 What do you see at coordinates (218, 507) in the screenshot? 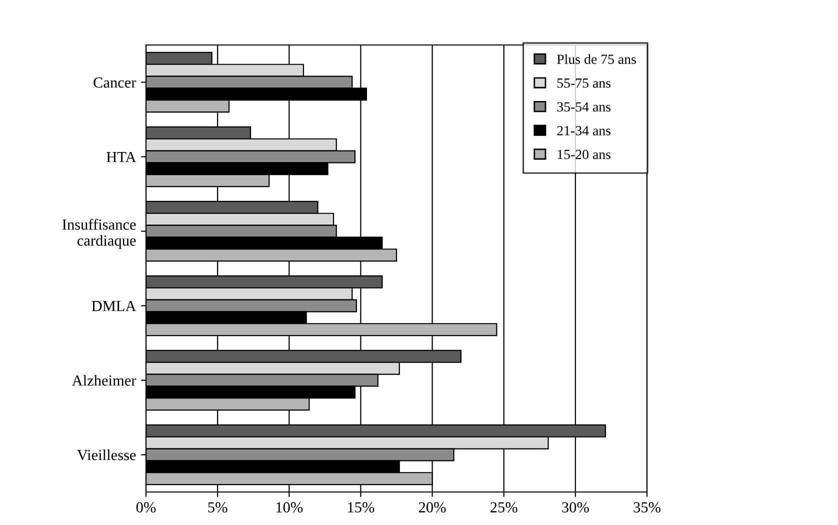
I see `x-tick-label: 5%` at bounding box center [218, 507].